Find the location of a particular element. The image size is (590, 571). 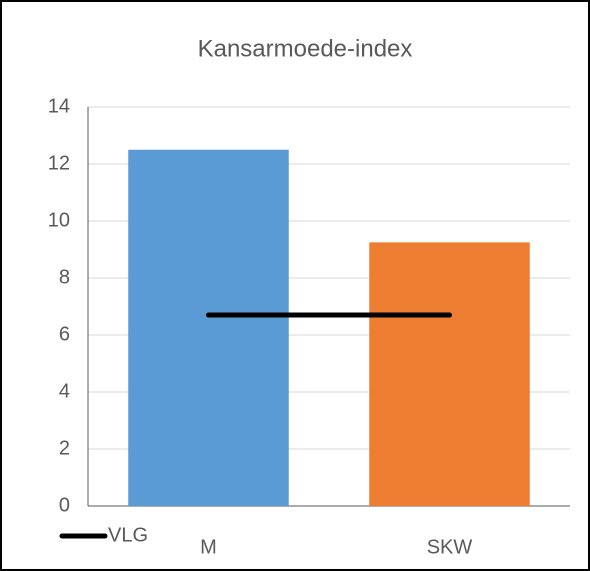

y-tick-label: 12 is located at coordinates (59, 163).